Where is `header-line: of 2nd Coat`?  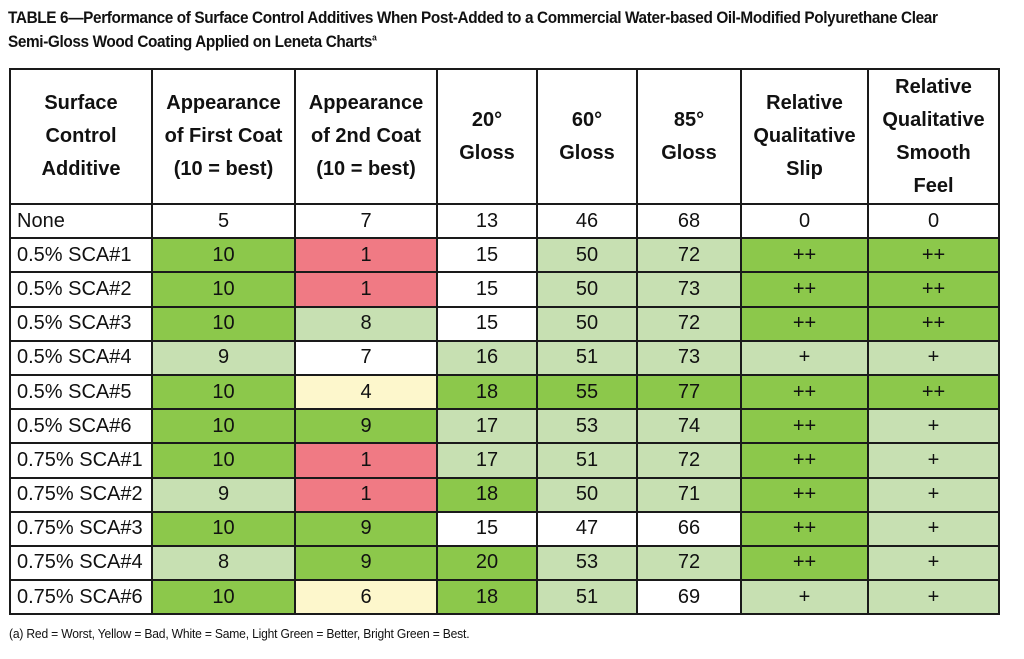
header-line: of 2nd Coat is located at coordinates (366, 136).